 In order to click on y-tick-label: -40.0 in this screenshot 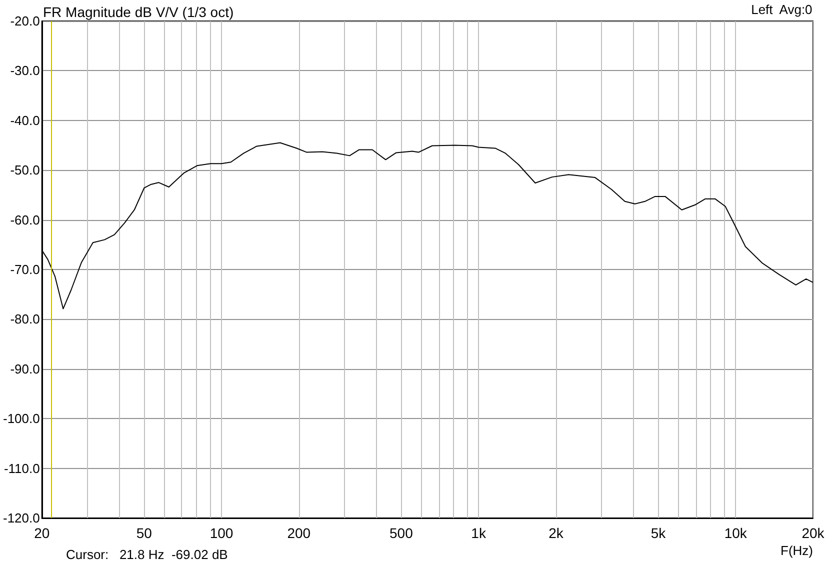, I will do `click(25, 120)`.